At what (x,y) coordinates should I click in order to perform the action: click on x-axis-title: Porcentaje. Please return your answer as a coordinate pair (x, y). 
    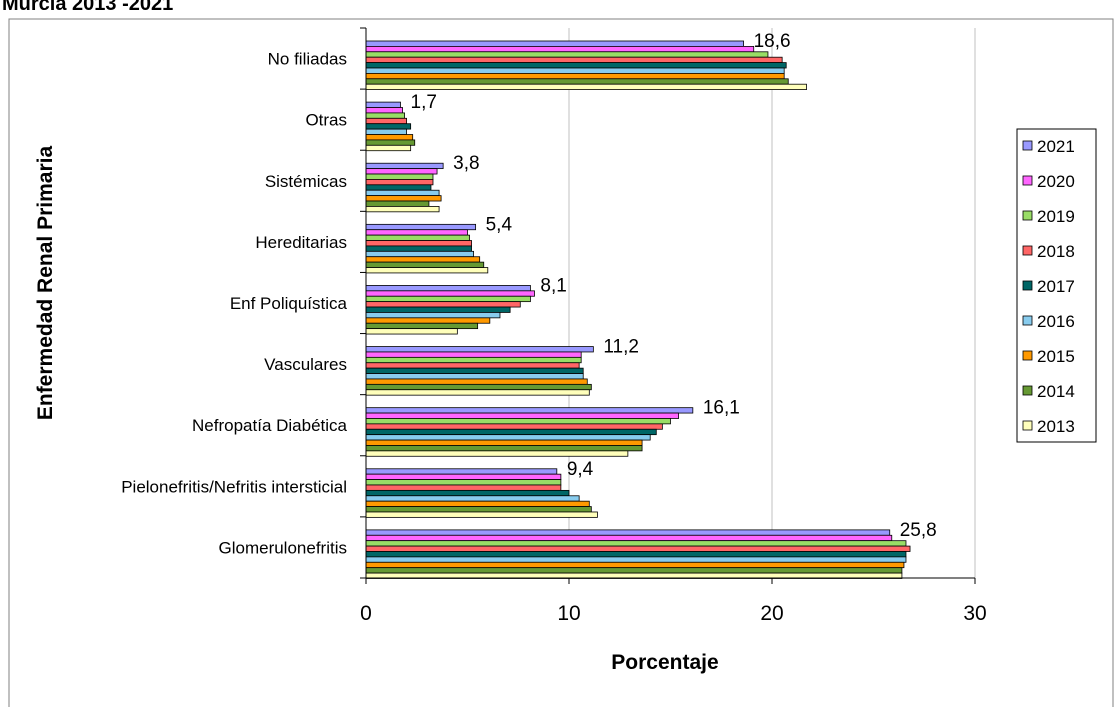
    Looking at the image, I should click on (664, 662).